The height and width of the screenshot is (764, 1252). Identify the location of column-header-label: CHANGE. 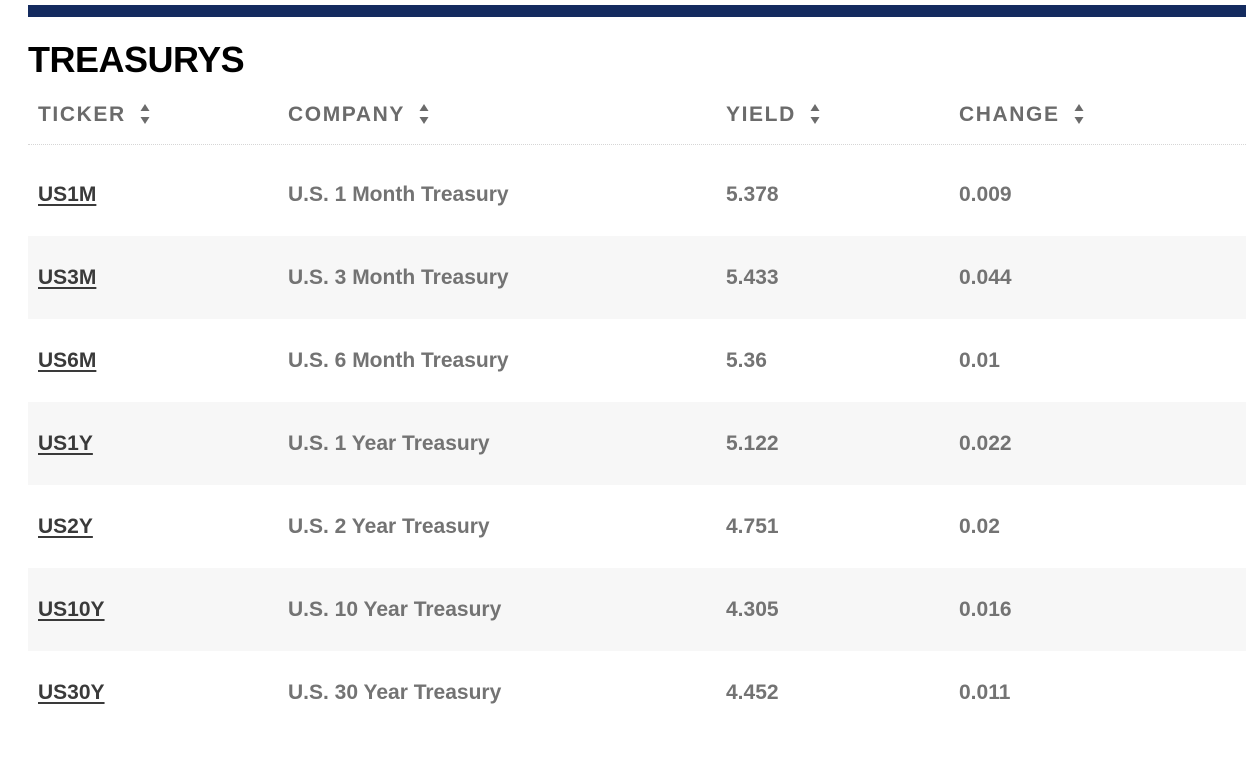
(1009, 114).